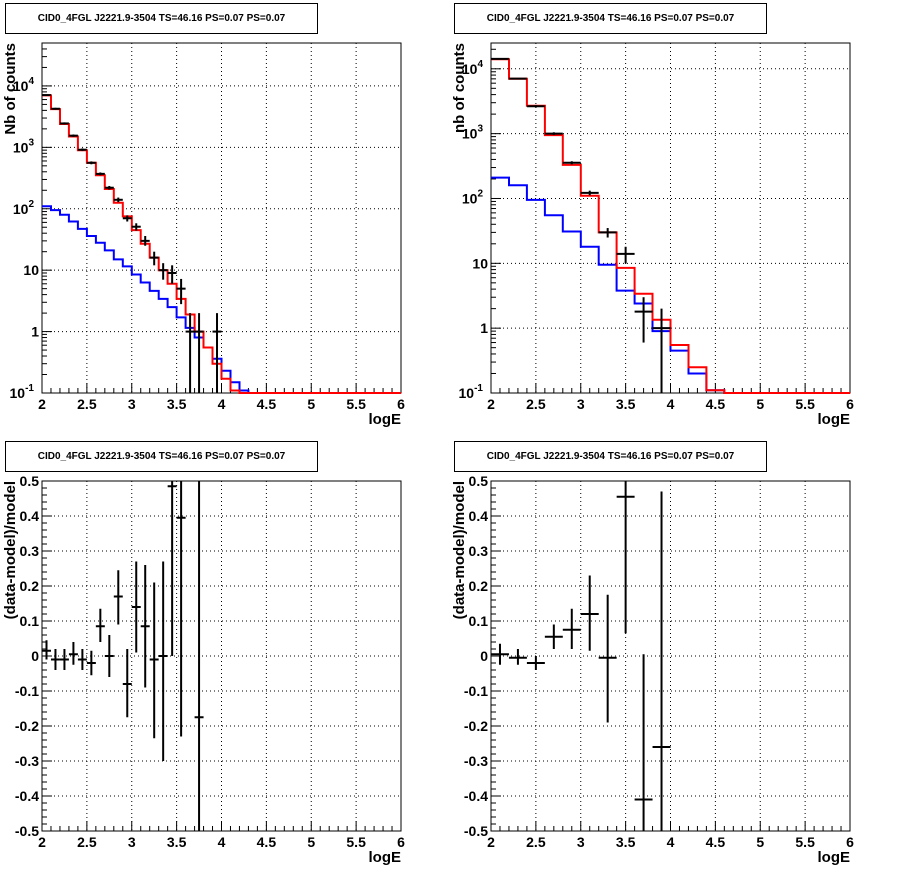  I want to click on y-tick-label: 10², so click(473, 197).